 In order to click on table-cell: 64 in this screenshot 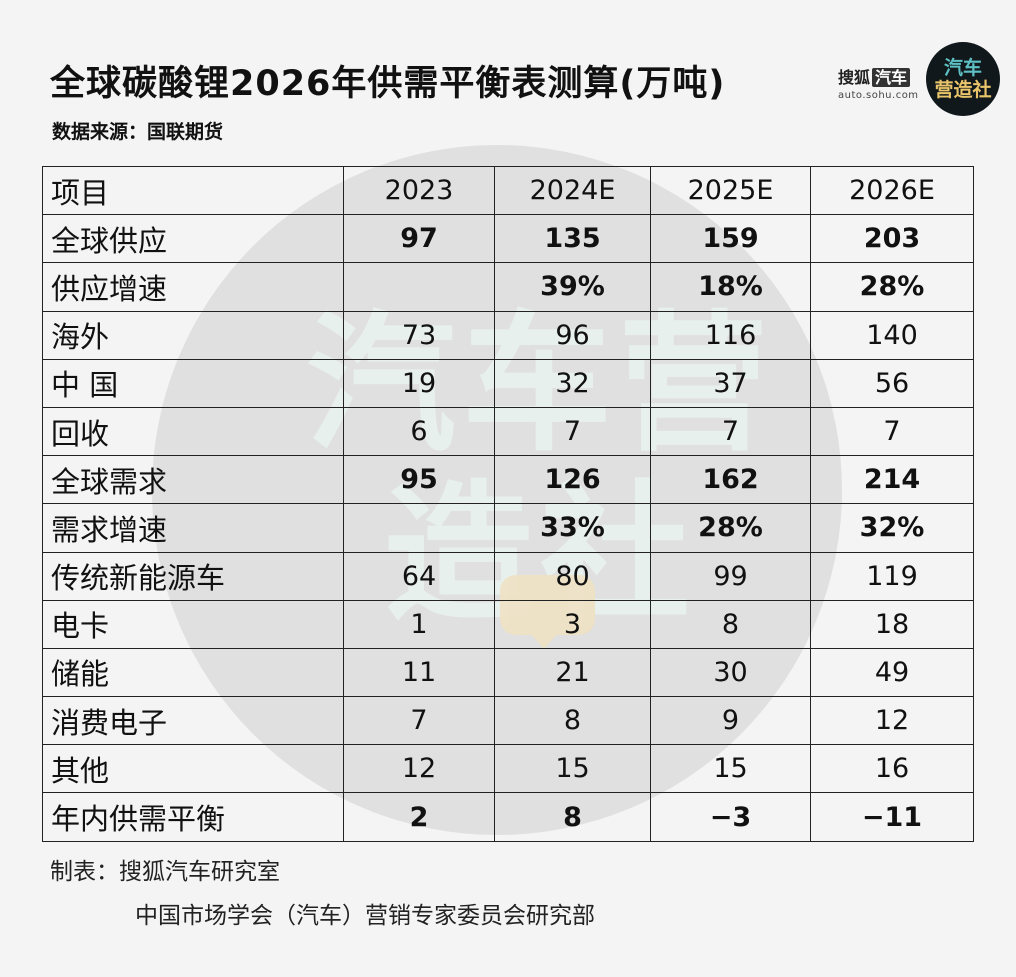, I will do `click(419, 576)`.